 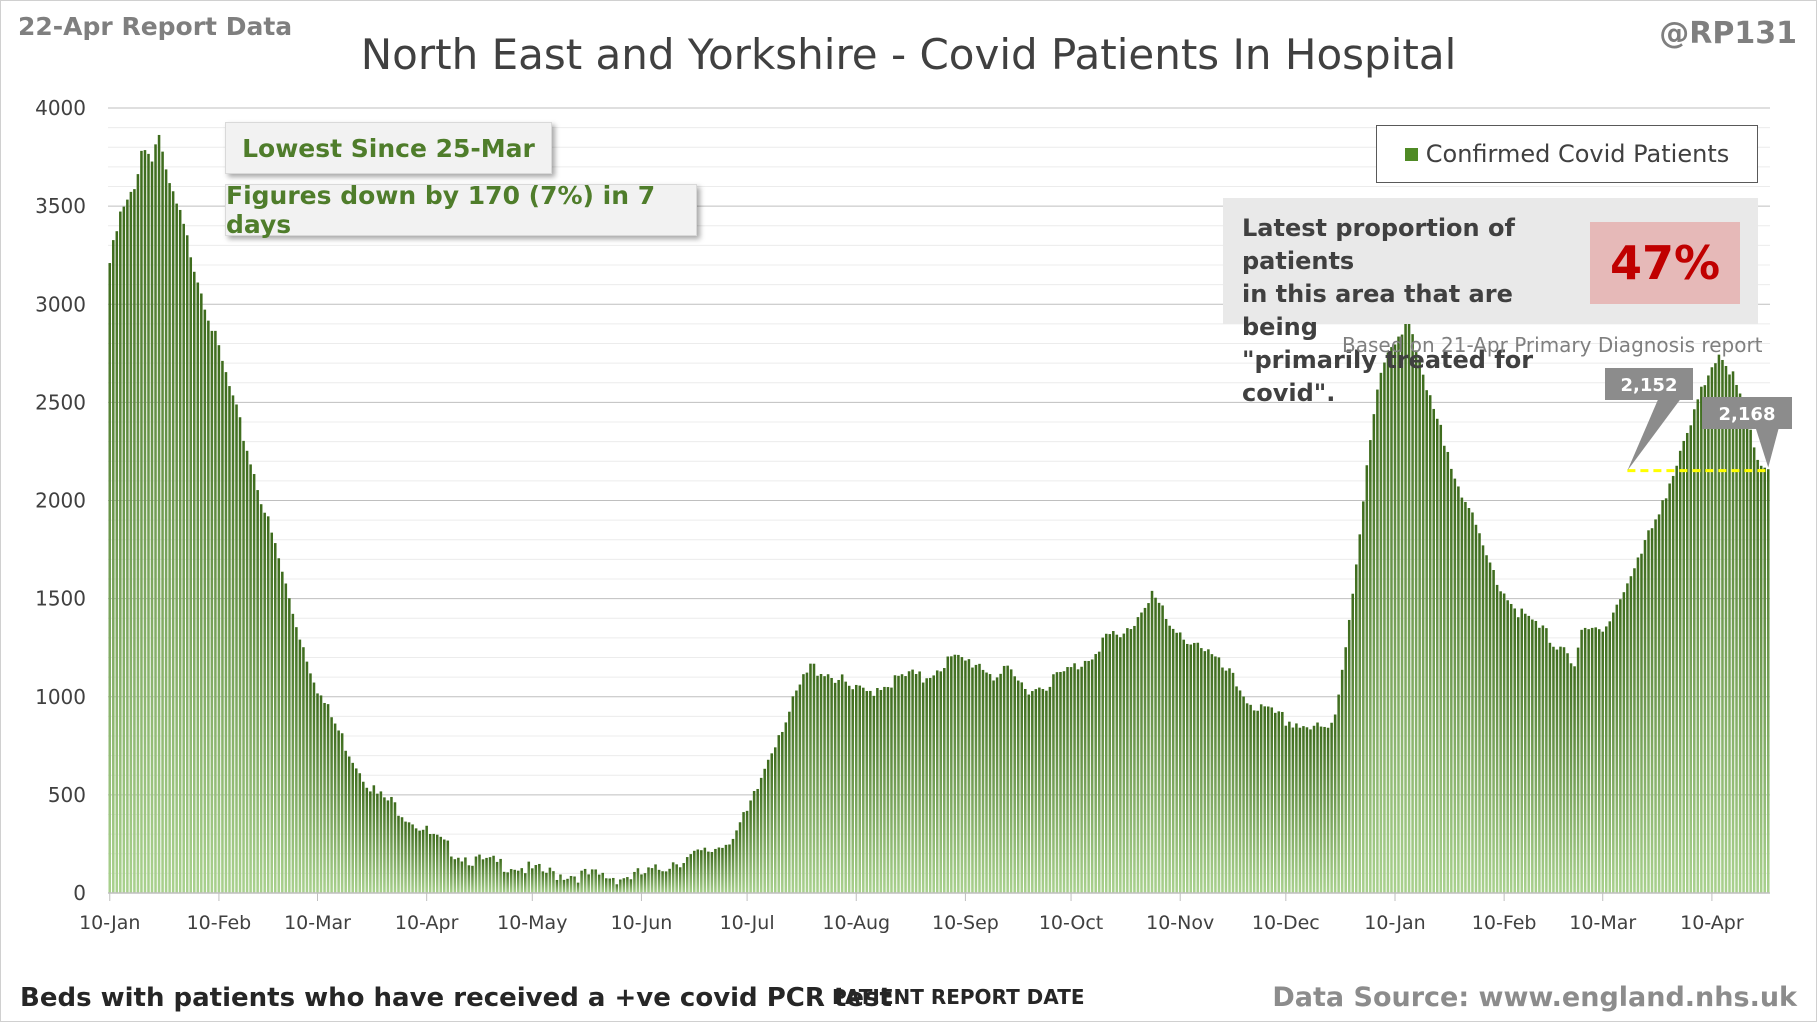 What do you see at coordinates (60, 697) in the screenshot?
I see `y-tick-label: 1000` at bounding box center [60, 697].